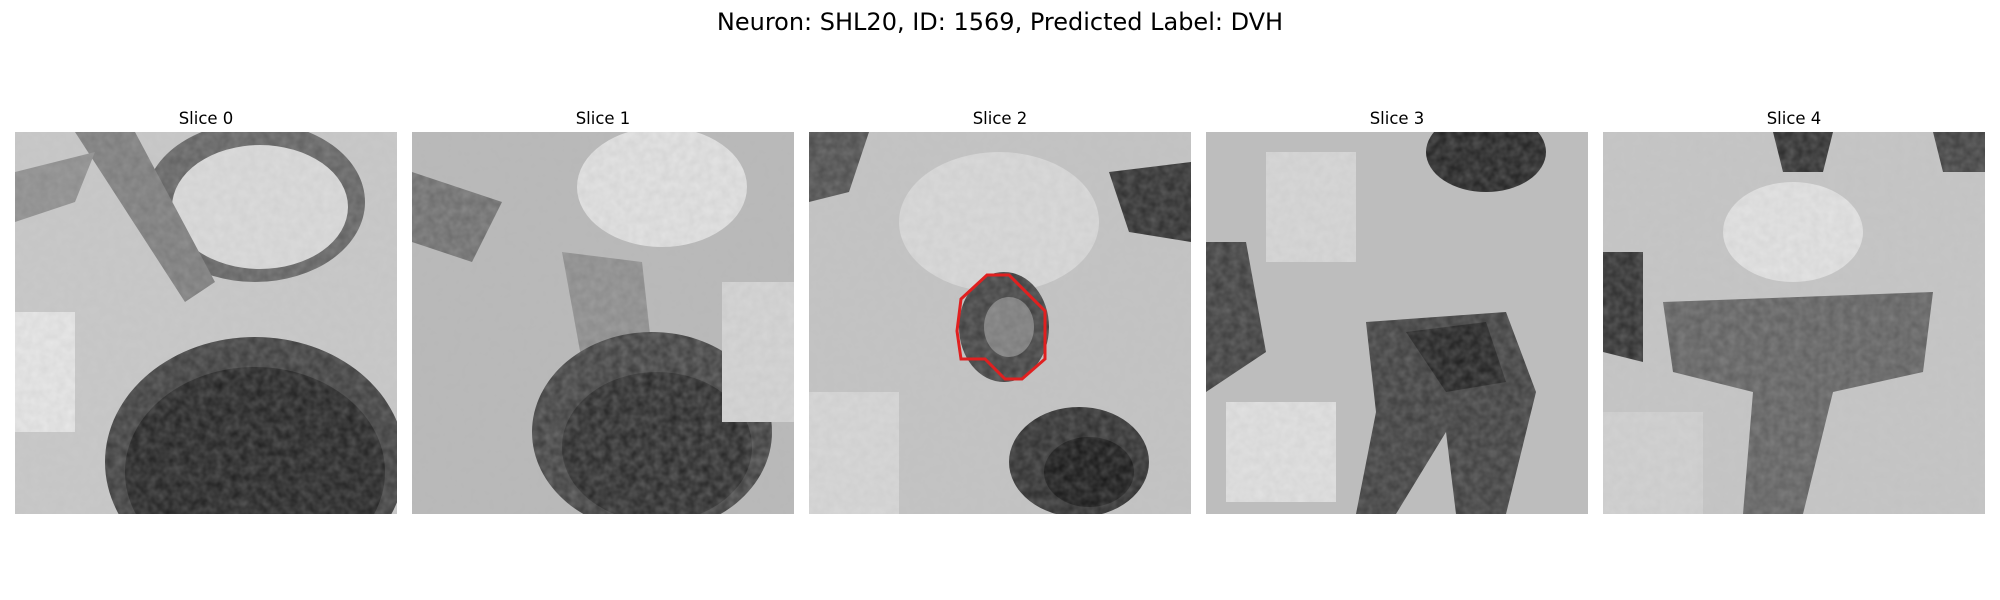 The height and width of the screenshot is (600, 2000). What do you see at coordinates (1001, 327) in the screenshot?
I see `roi-outline` at bounding box center [1001, 327].